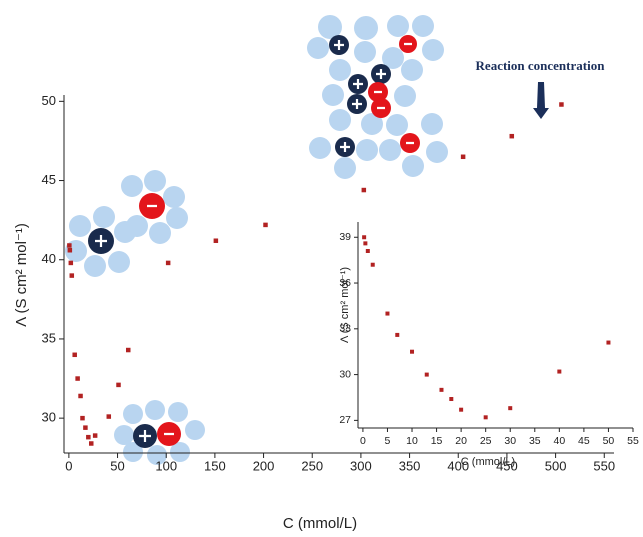 The height and width of the screenshot is (537, 643). What do you see at coordinates (510, 441) in the screenshot?
I see `x-tick-label: 30` at bounding box center [510, 441].